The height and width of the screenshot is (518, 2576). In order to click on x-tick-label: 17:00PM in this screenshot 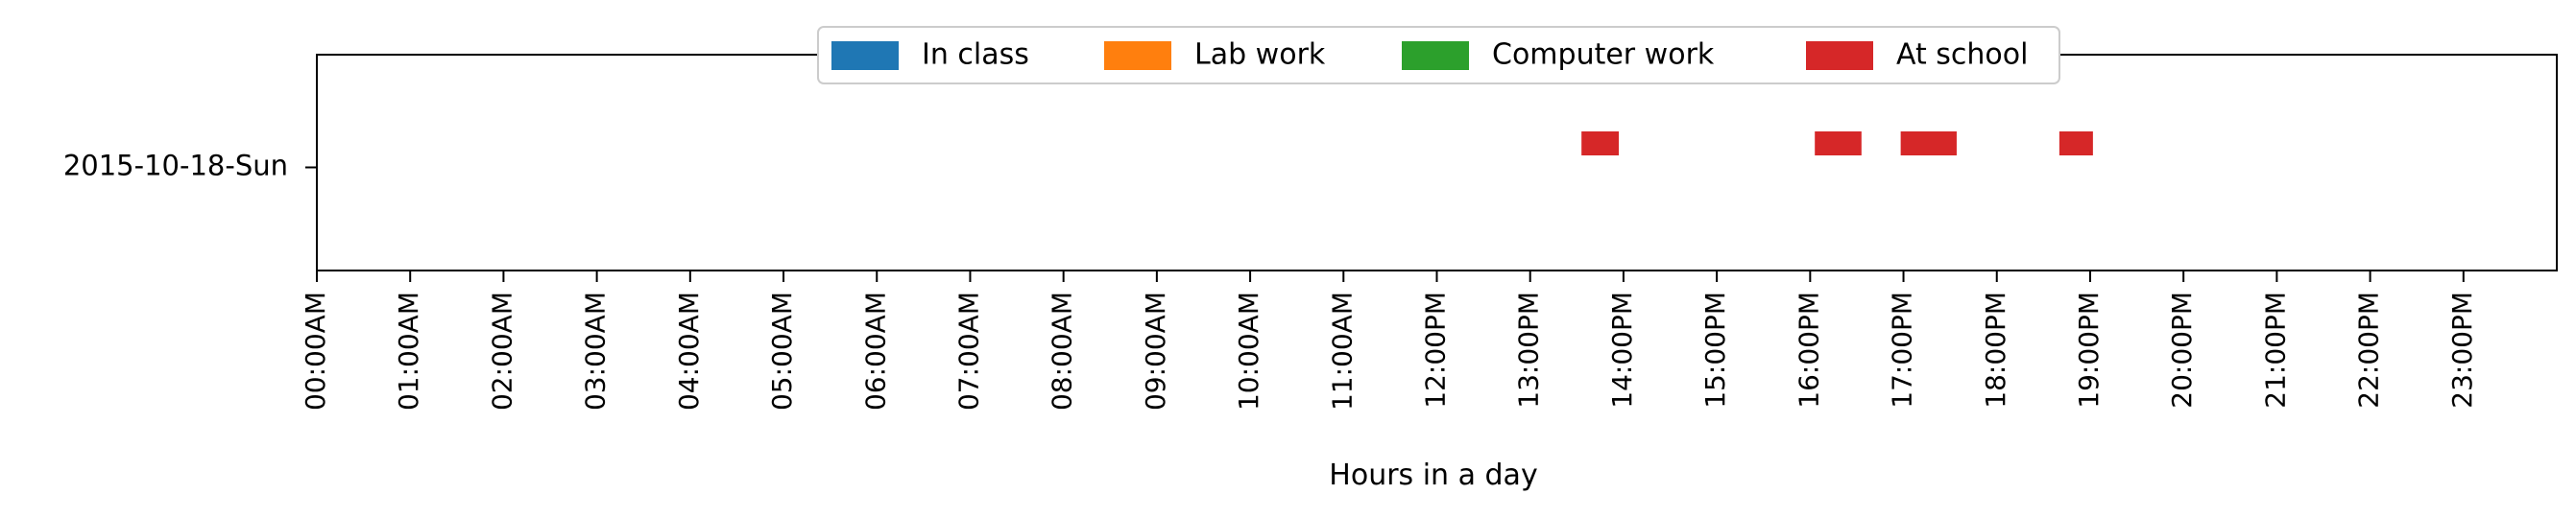, I will do `click(1902, 350)`.